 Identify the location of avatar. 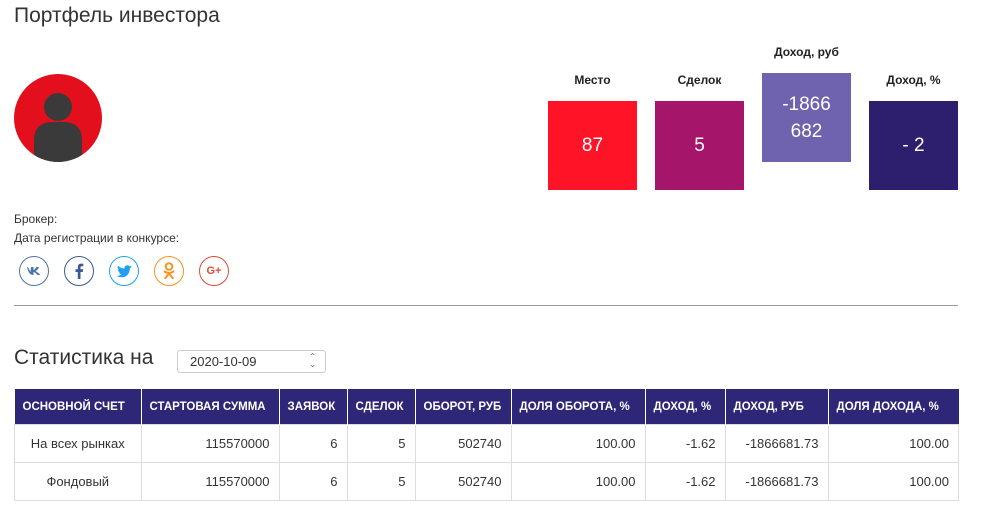
(58, 118).